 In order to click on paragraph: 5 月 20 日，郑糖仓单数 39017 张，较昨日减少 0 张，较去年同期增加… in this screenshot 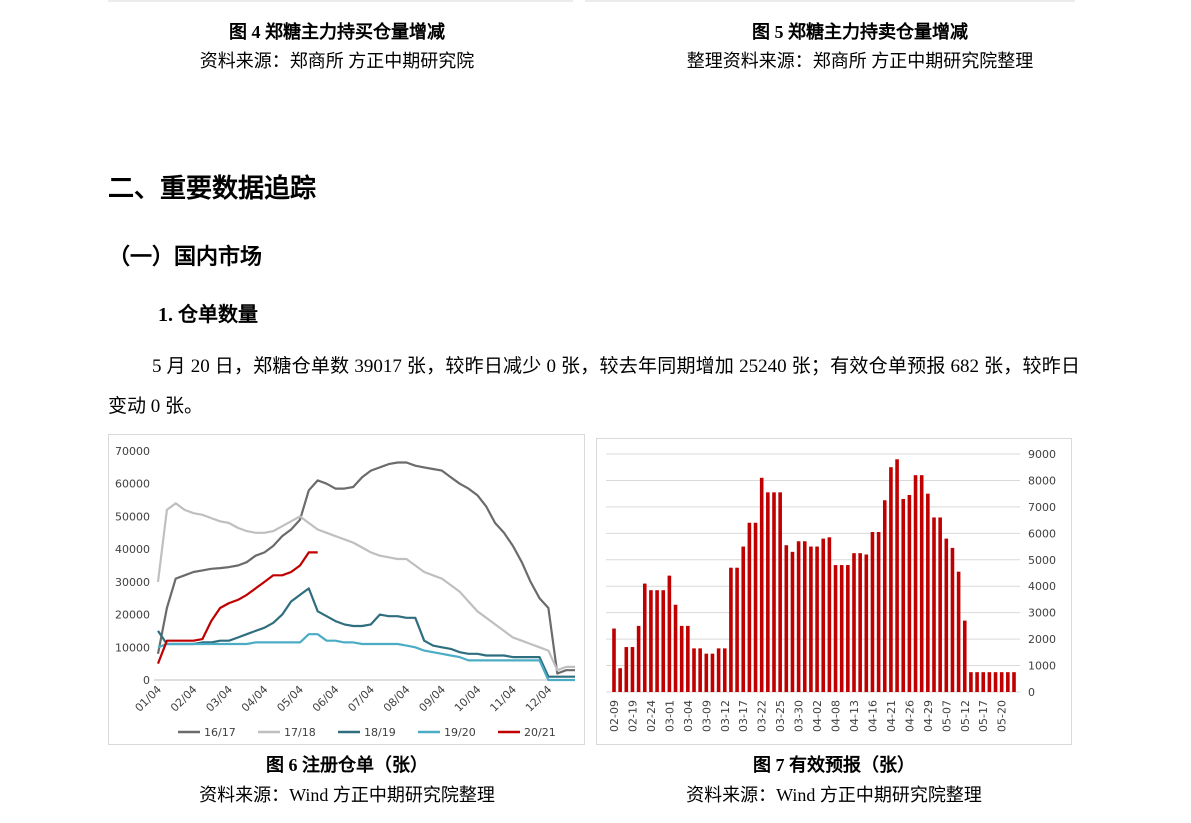, I will do `click(594, 386)`.